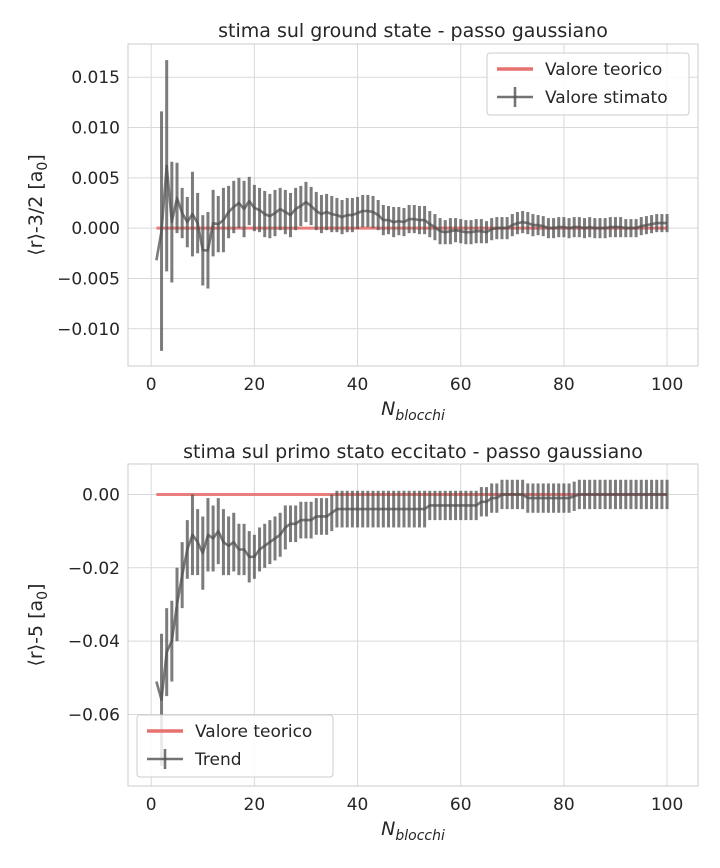  I want to click on y-axis-label: ⟨r⟩-3/2 [a0], so click(38, 205).